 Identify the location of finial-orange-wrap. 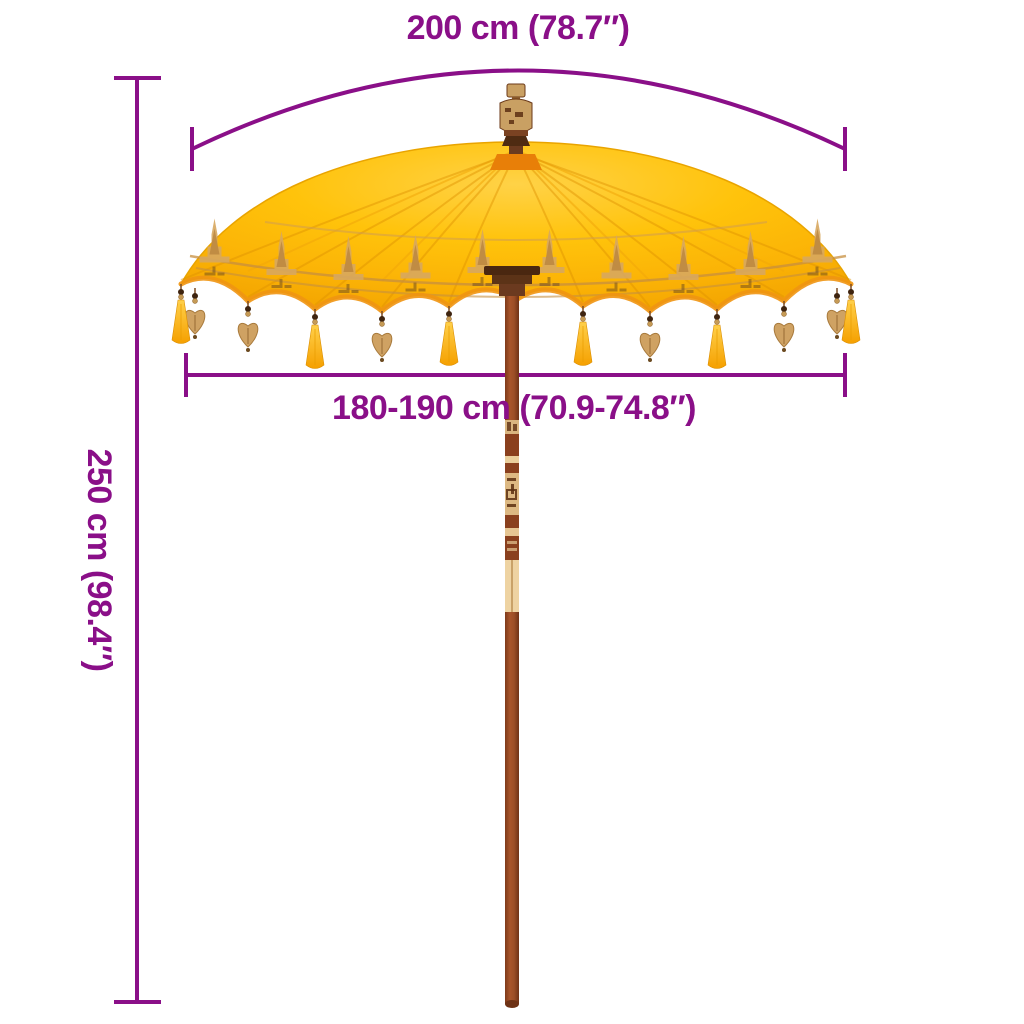
(516, 162).